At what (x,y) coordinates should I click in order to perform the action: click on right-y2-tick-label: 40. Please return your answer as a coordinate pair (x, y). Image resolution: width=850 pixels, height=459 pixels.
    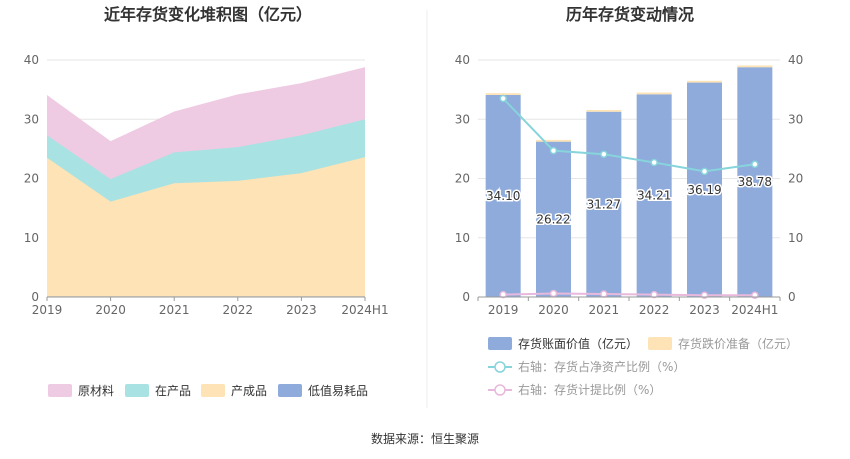
    Looking at the image, I should click on (795, 60).